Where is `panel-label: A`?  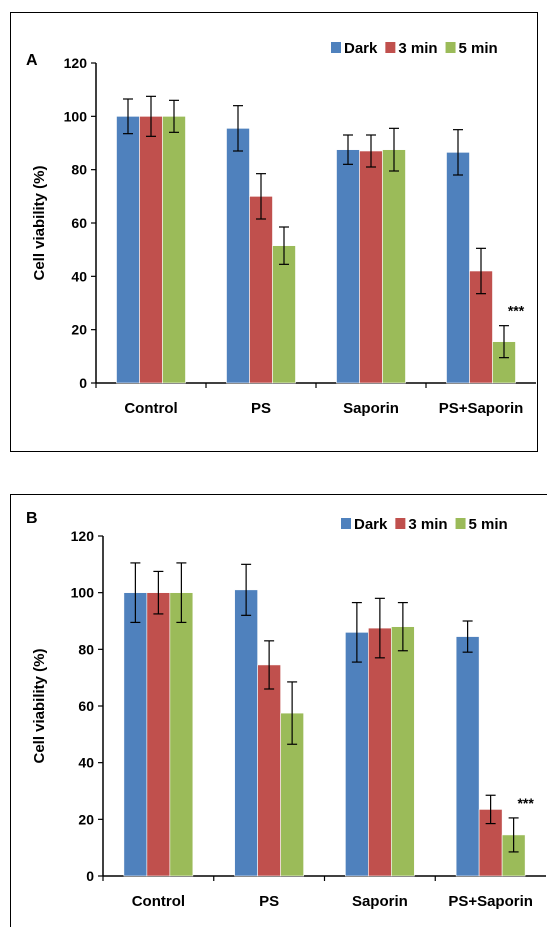 panel-label: A is located at coordinates (32, 60).